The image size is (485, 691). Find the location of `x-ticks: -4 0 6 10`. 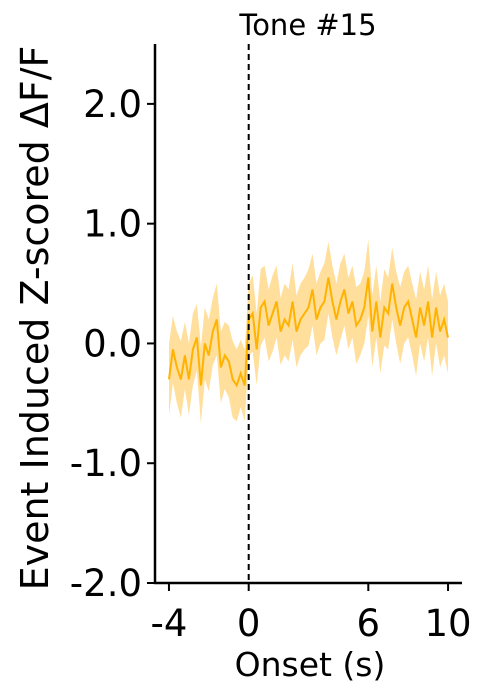

x-ticks: -4 0 6 10 is located at coordinates (311, 614).